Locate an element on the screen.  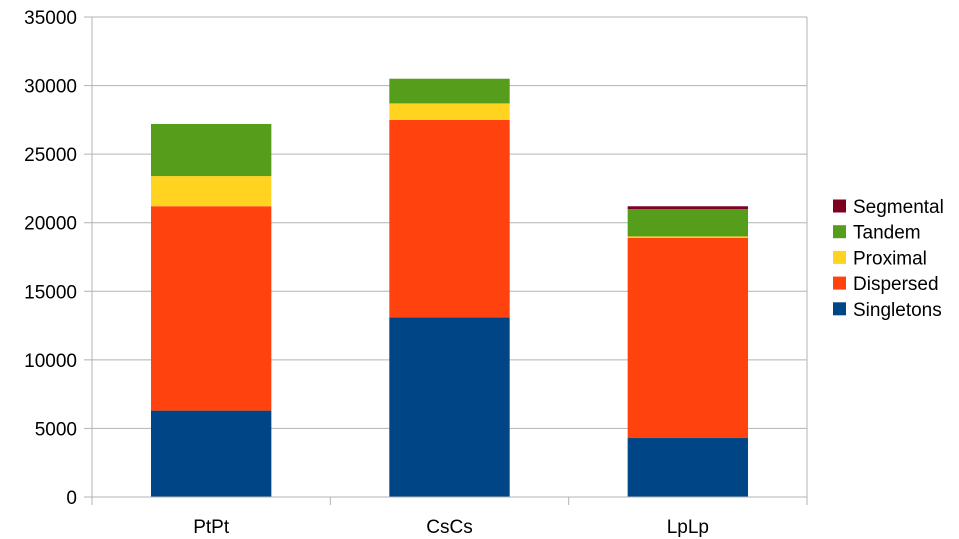
legend-label-segmental: Segmental is located at coordinates (898, 207).